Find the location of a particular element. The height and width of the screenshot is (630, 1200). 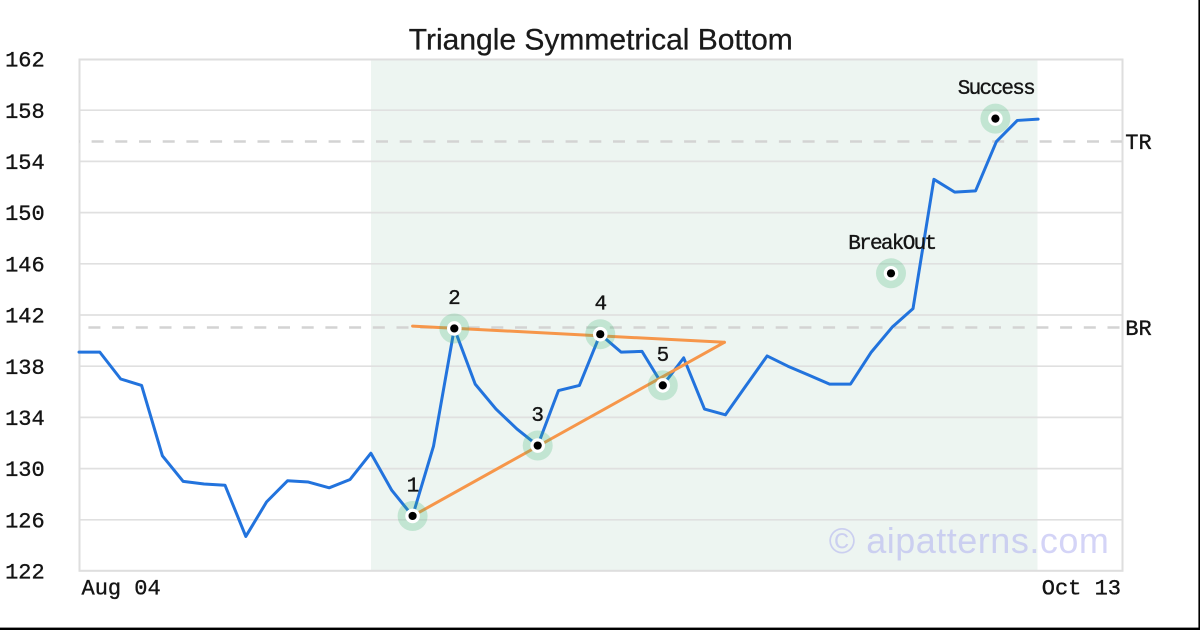

svg-text: 134 is located at coordinates (25, 419).